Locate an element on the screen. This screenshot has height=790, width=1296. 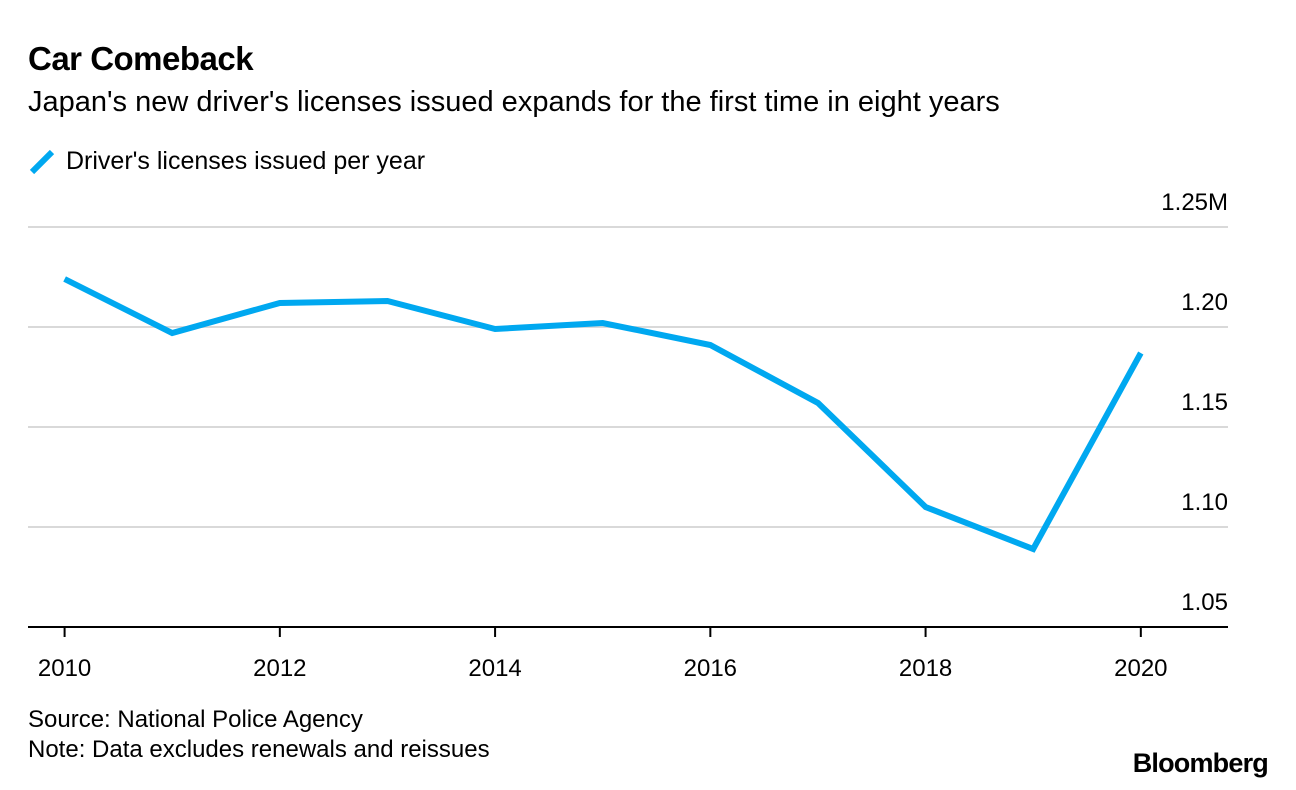
x-tick-label: 2018 is located at coordinates (925, 668).